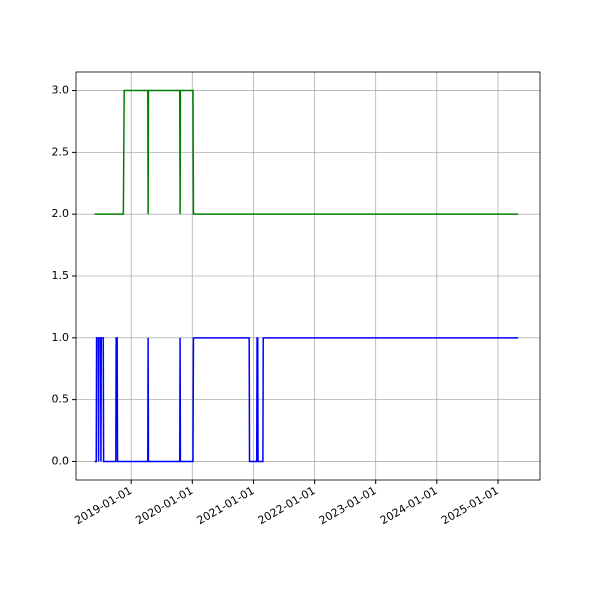  I want to click on y-tick-label: 3.0, so click(61, 90).